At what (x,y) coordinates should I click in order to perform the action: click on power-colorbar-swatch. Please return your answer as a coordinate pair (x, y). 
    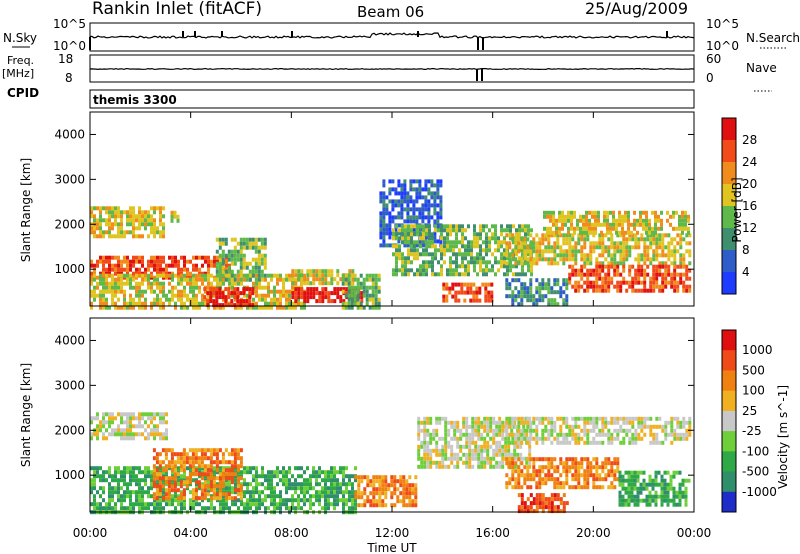
    Looking at the image, I should click on (729, 239).